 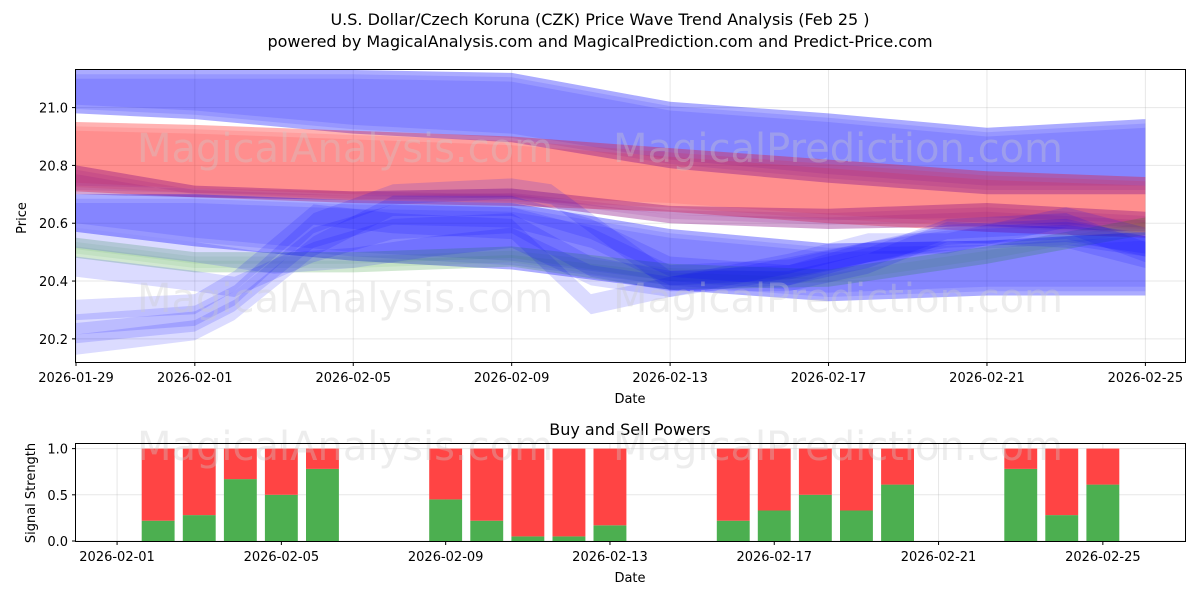 I want to click on purple-band, so click(x=611, y=198).